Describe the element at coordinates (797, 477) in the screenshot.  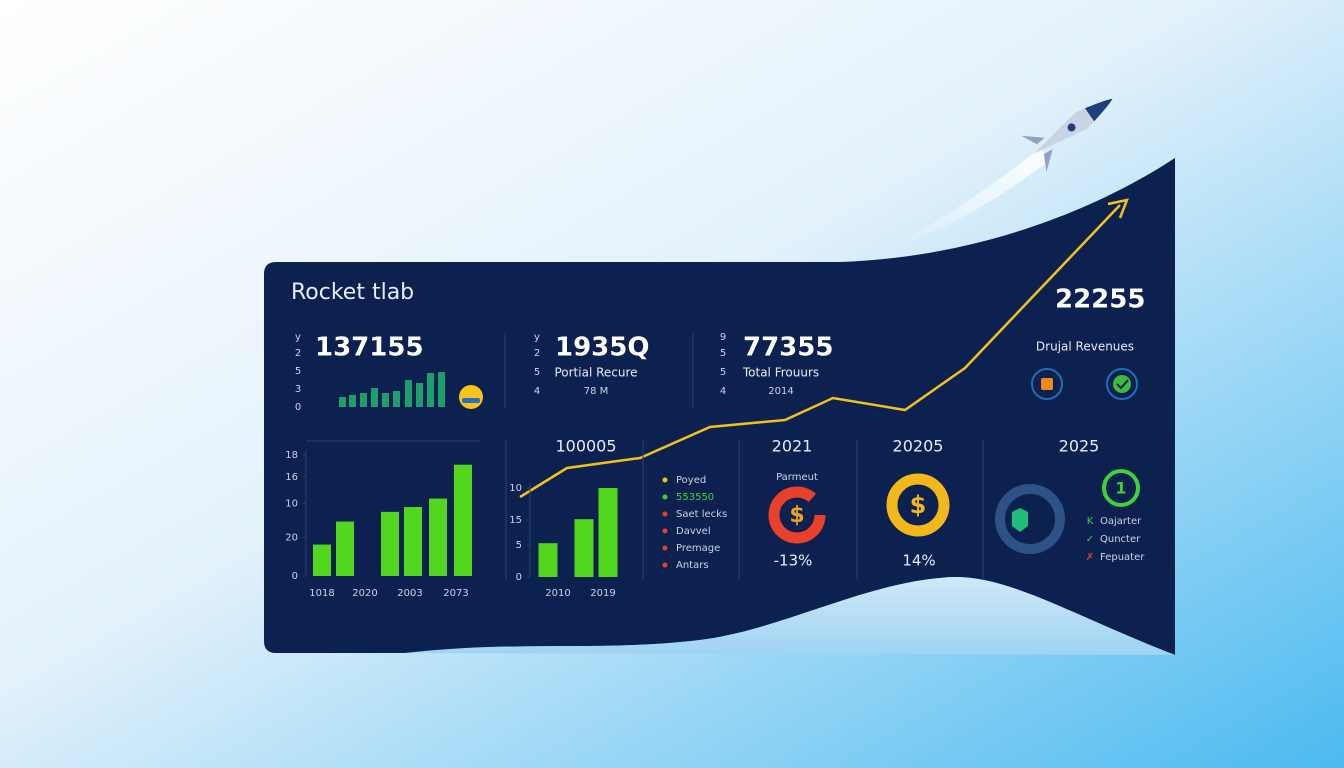
I see `donut-label: Parmeut` at that location.